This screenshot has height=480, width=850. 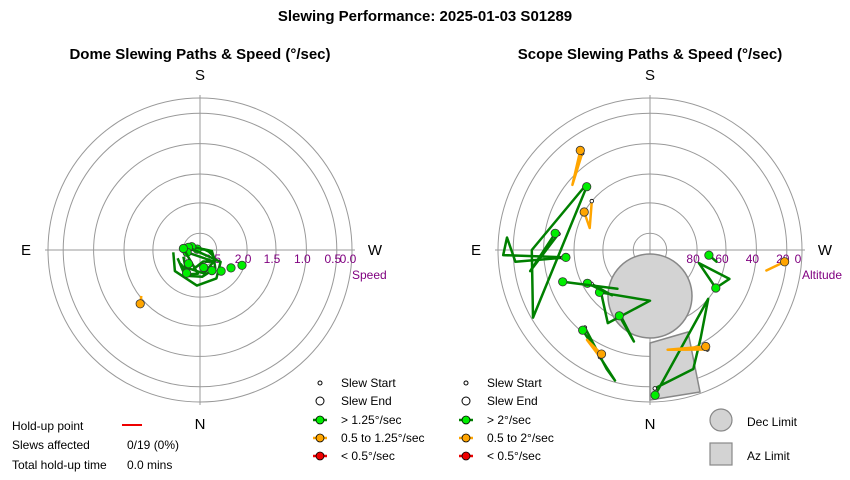 I want to click on main-title: Slewing Performance: 2025-01-03 S01289, so click(x=425, y=16).